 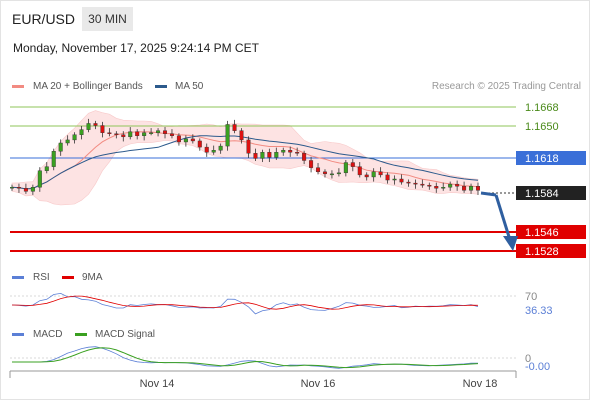 I want to click on x-tick-label: Nov 16, so click(x=318, y=384).